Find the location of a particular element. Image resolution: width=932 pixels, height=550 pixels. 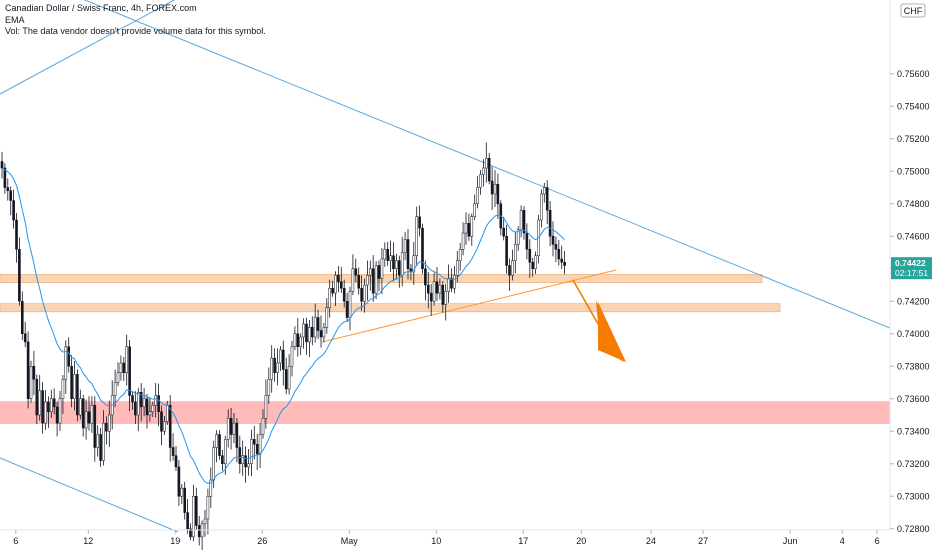

price-tick-label: 0.73600 is located at coordinates (913, 399).